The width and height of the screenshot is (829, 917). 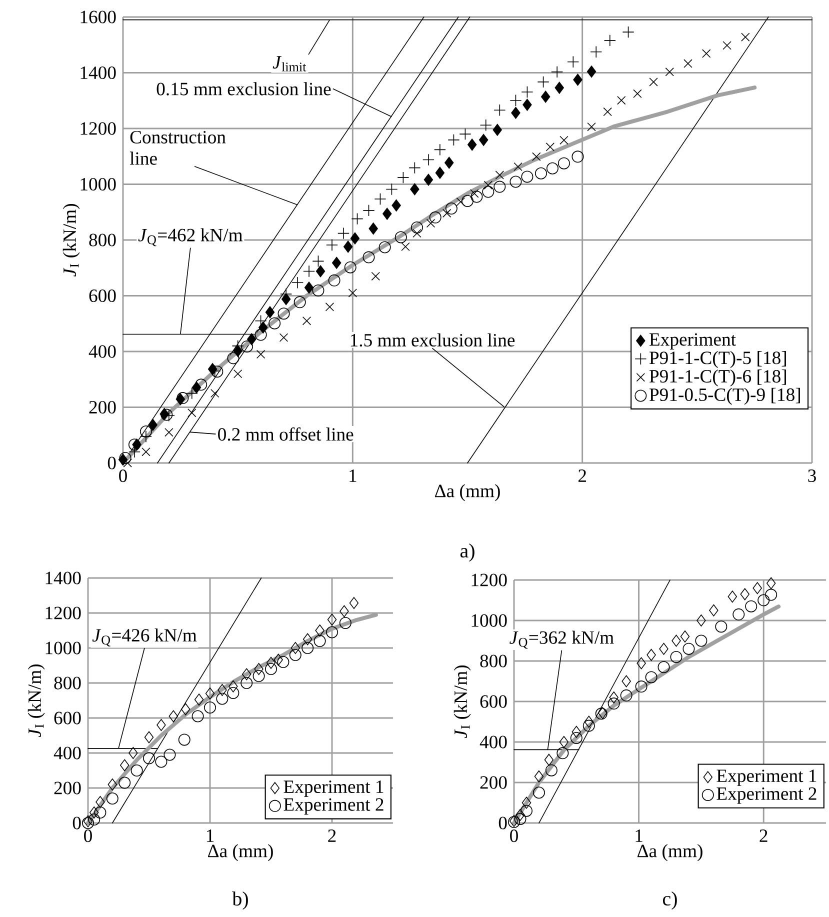 I want to click on text: b), so click(x=240, y=901).